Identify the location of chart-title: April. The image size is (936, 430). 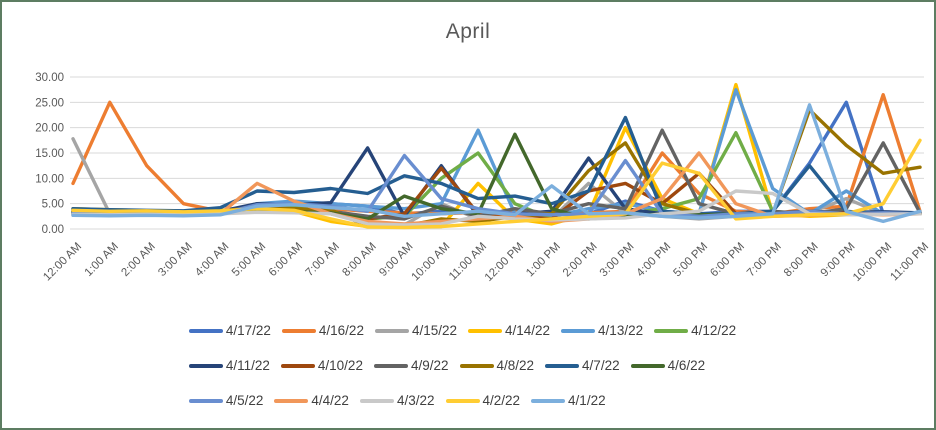
(468, 31).